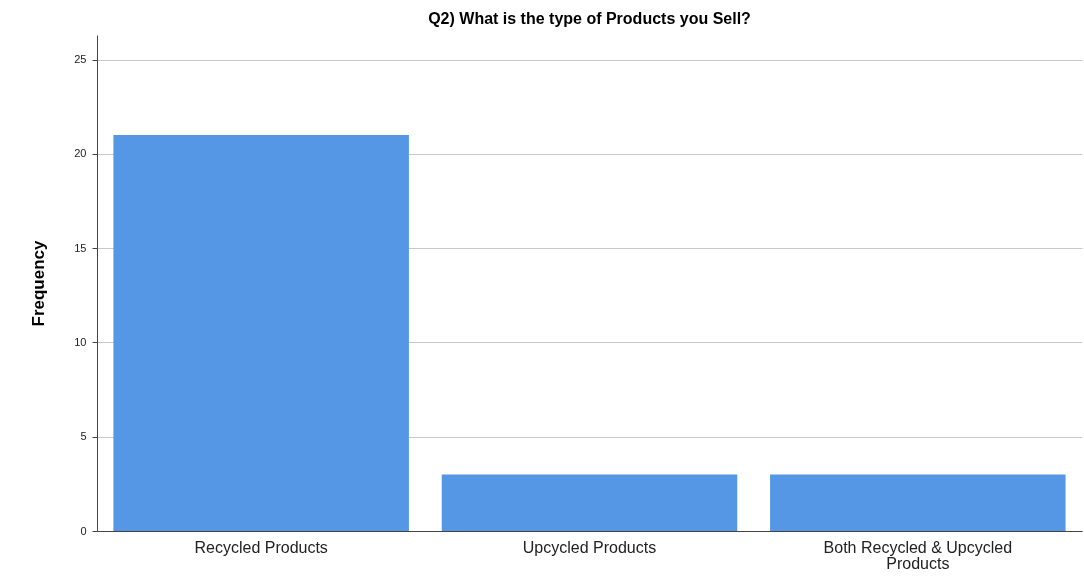 The image size is (1084, 587). What do you see at coordinates (589, 18) in the screenshot?
I see `chart-title: Q2) What is the type of Products you Sell?` at bounding box center [589, 18].